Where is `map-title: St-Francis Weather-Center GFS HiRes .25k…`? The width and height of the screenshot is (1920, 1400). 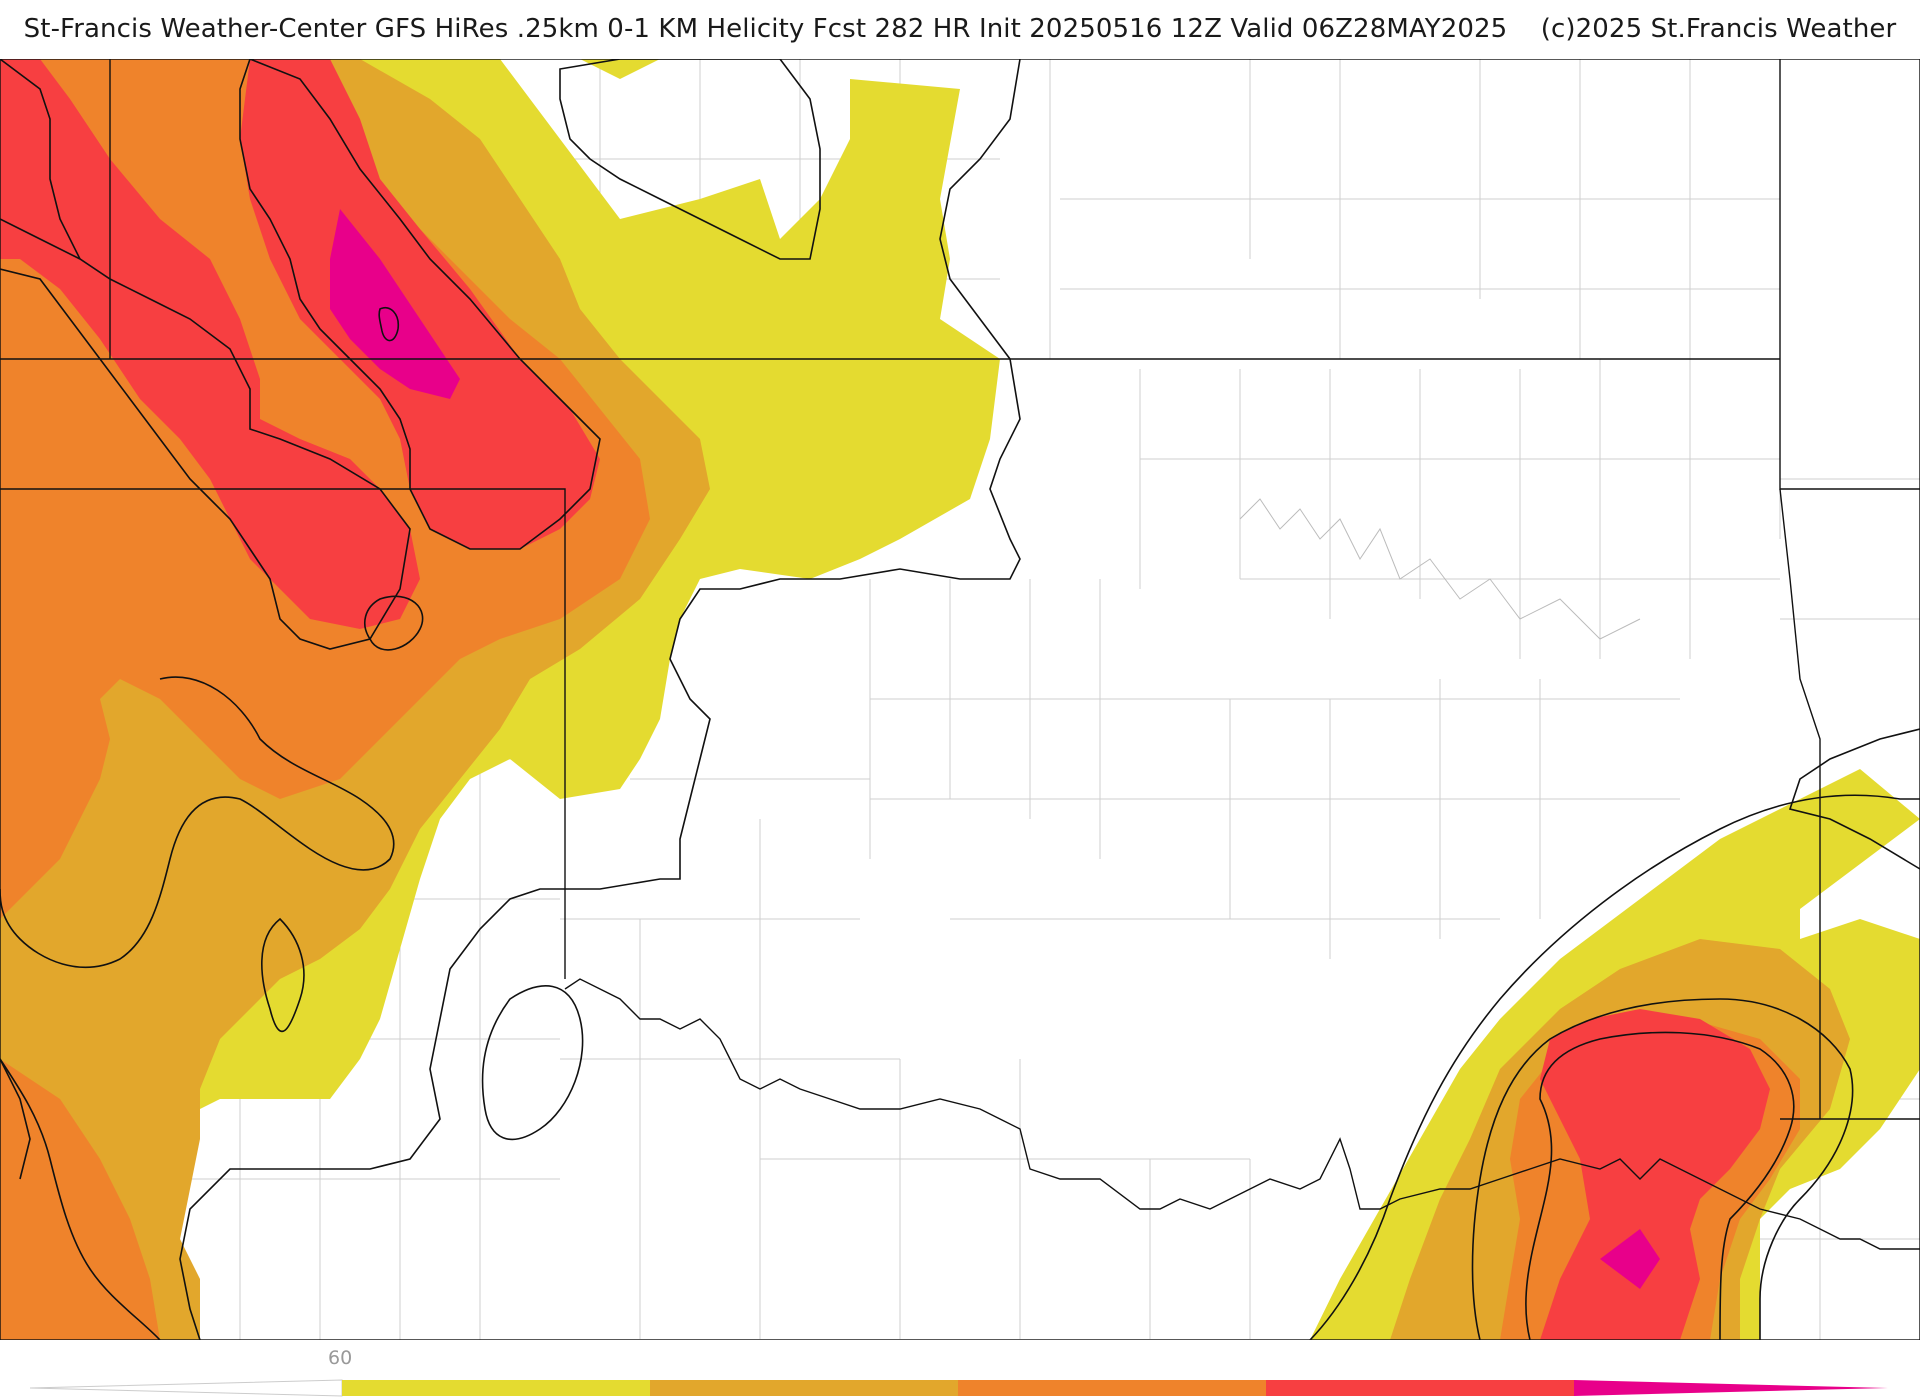
map-title: St-Francis Weather-Center GFS HiRes .25k… is located at coordinates (960, 34).